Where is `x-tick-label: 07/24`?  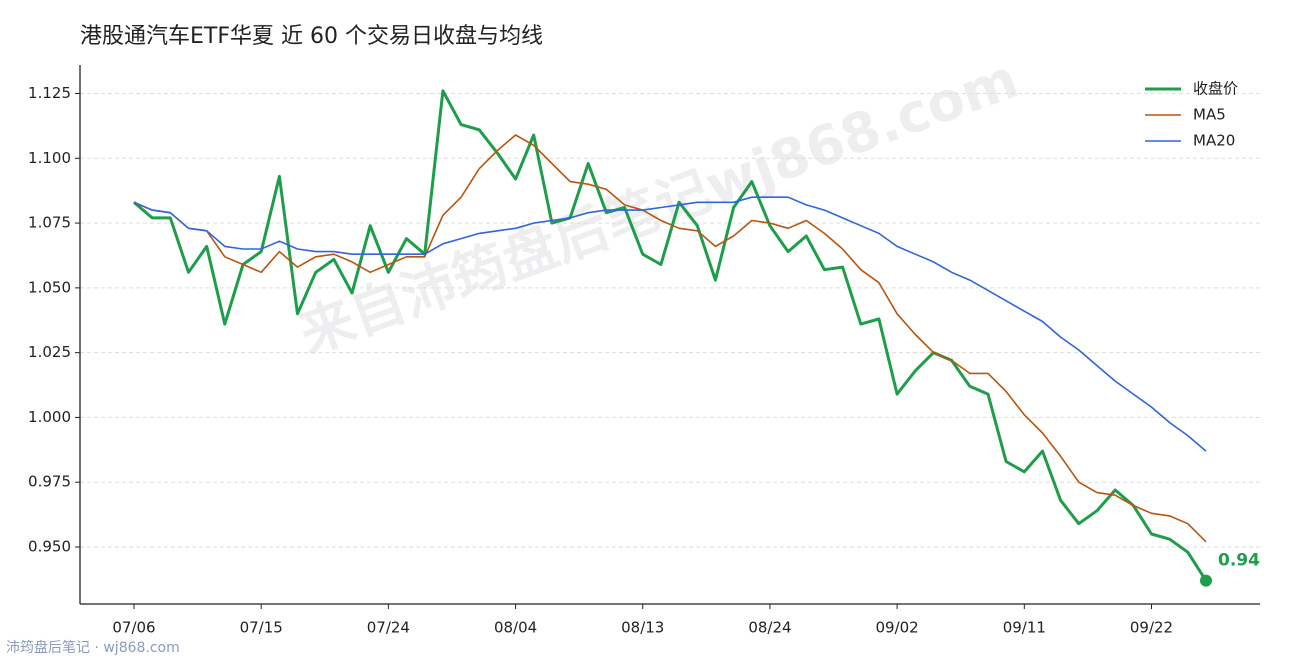 x-tick-label: 07/24 is located at coordinates (388, 628).